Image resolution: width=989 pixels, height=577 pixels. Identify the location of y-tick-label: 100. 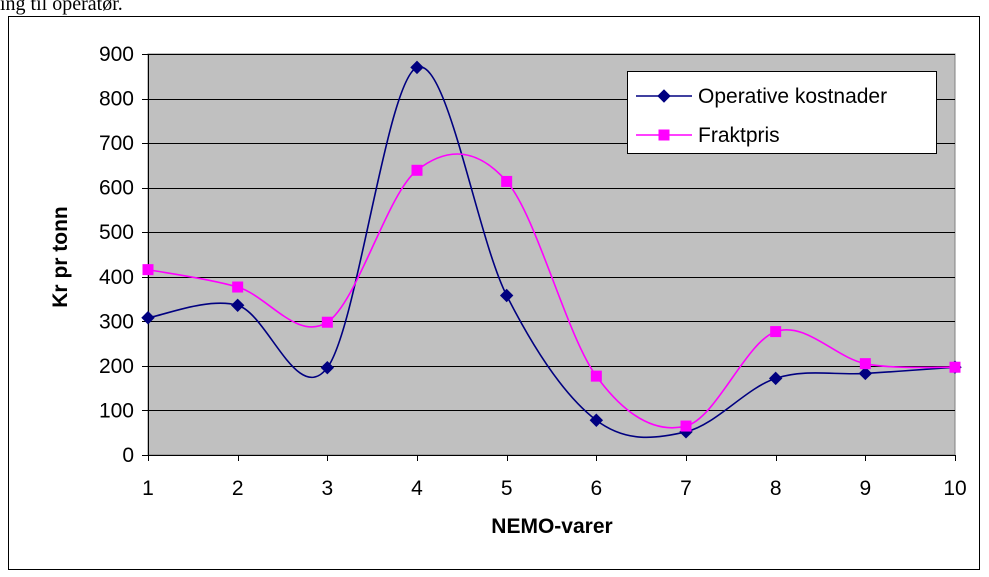
(116, 410).